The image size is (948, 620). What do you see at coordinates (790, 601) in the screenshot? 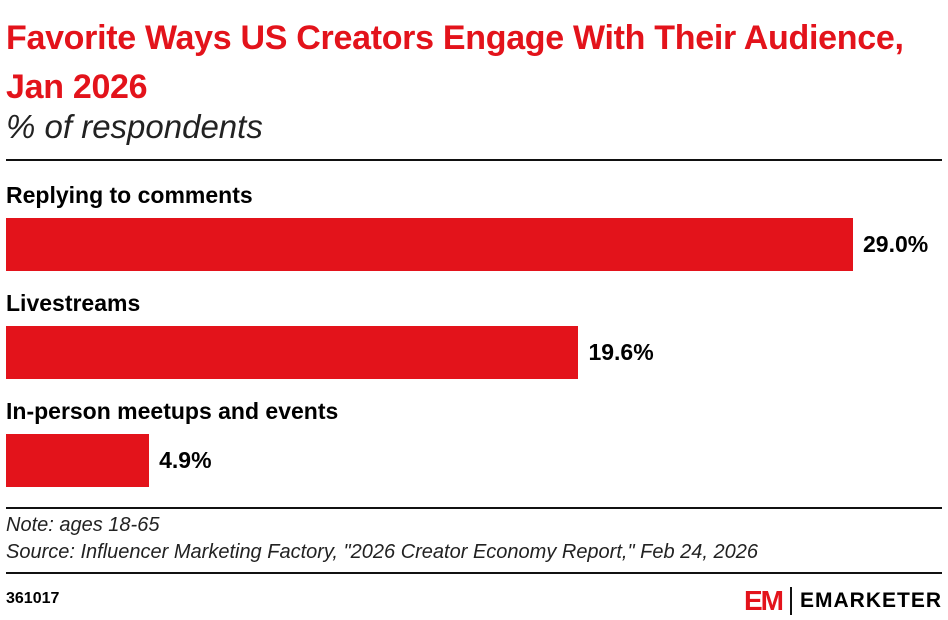
I see `logo-separator` at bounding box center [790, 601].